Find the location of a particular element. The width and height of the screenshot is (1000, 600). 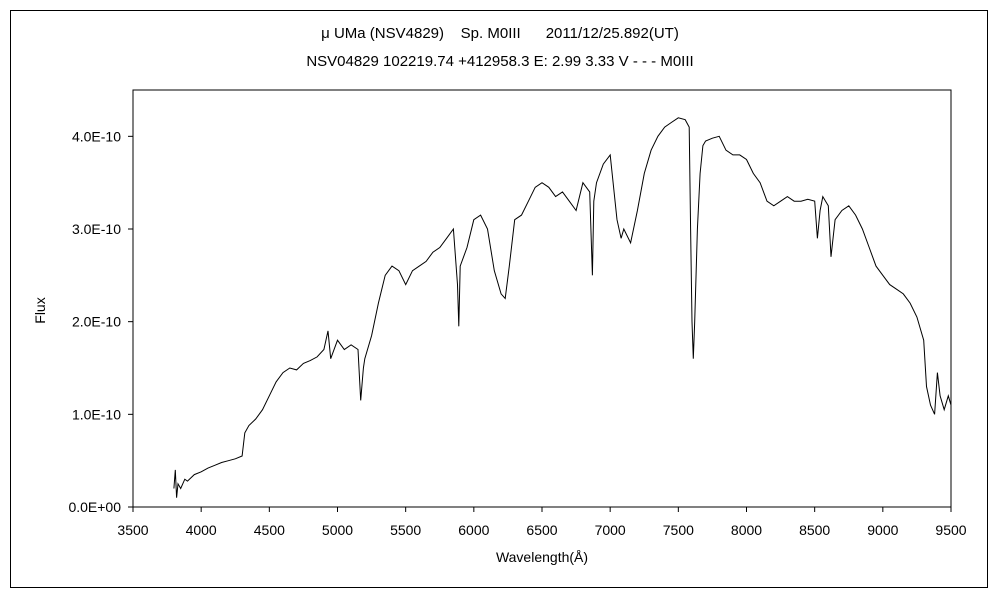

x-tick-label: 4000 is located at coordinates (201, 530).